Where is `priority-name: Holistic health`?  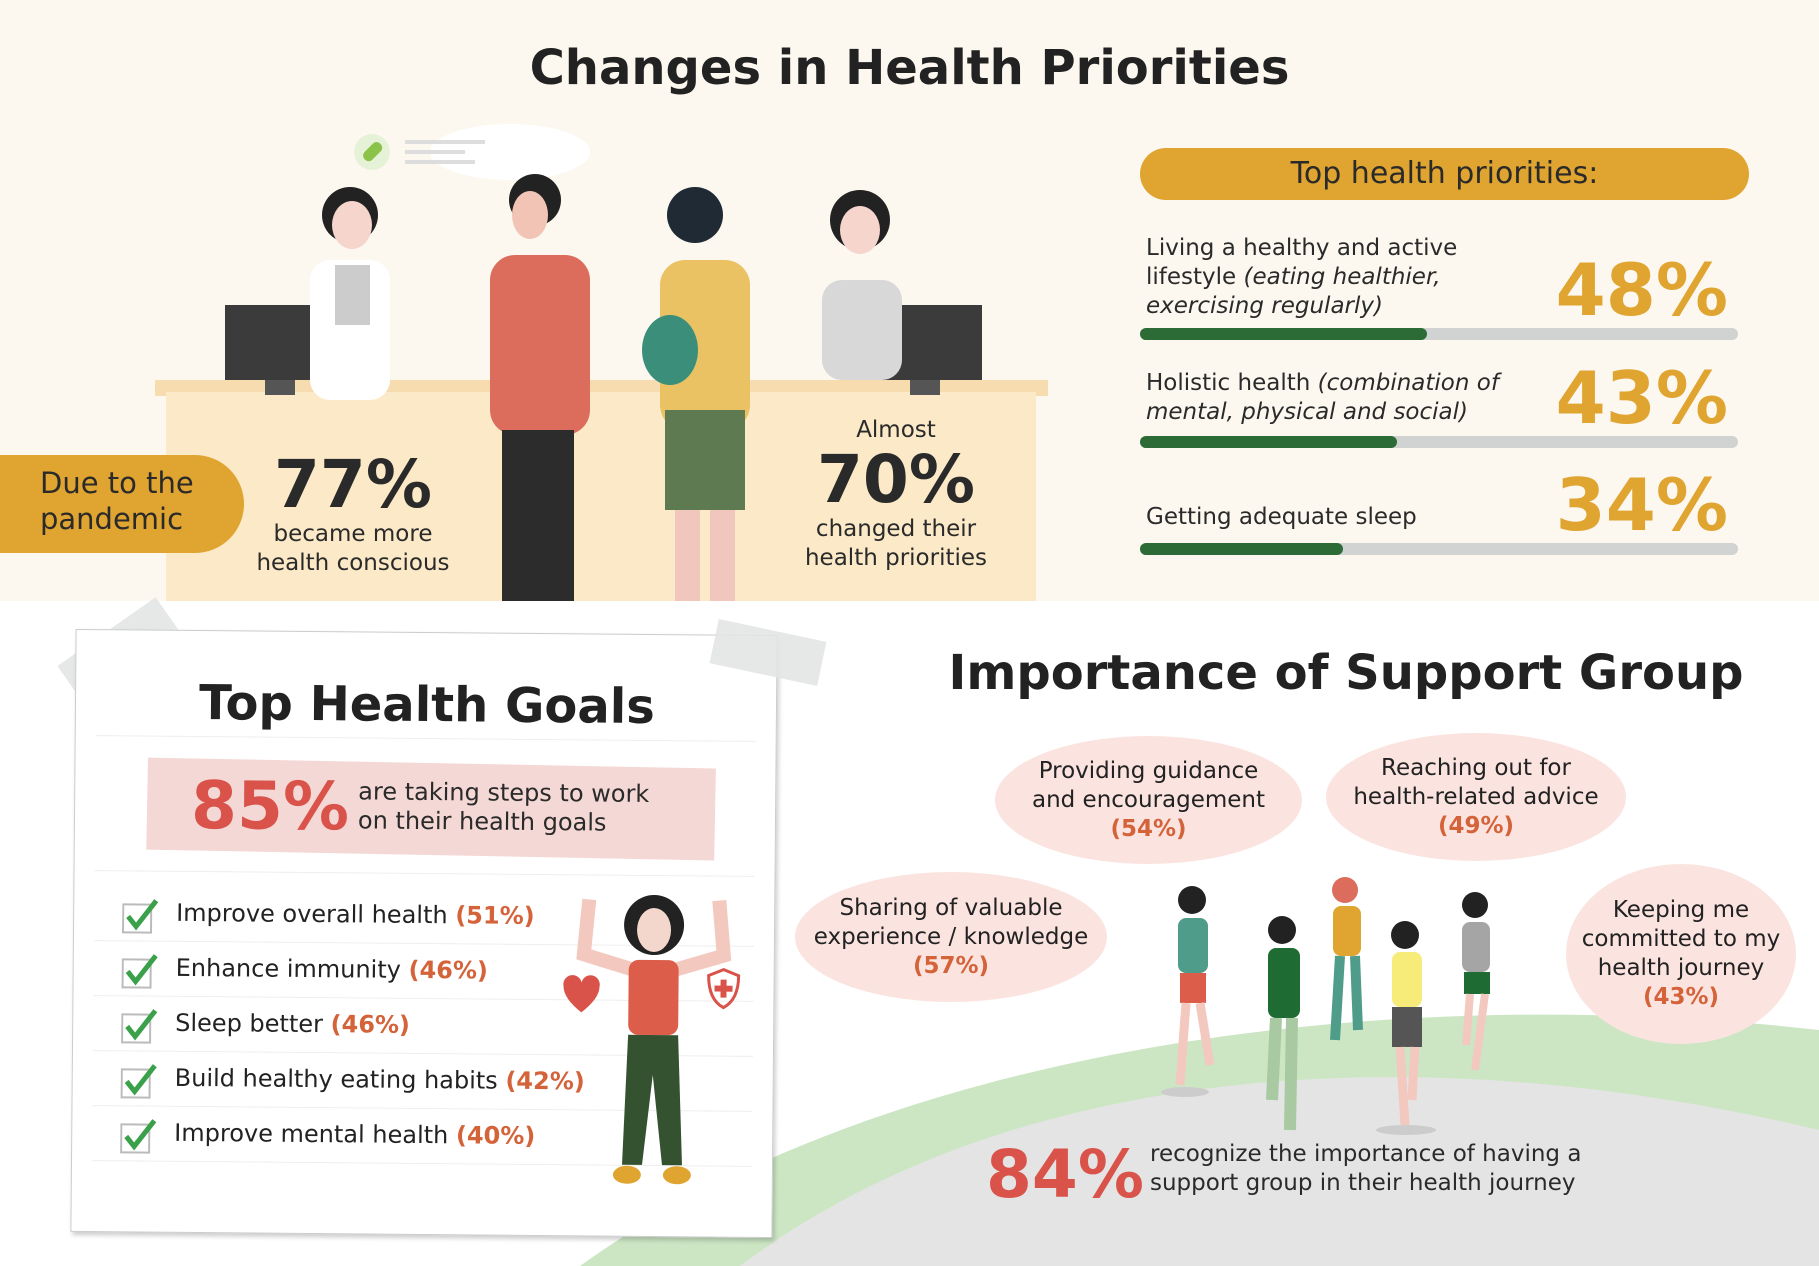
priority-name: Holistic health is located at coordinates (1228, 383).